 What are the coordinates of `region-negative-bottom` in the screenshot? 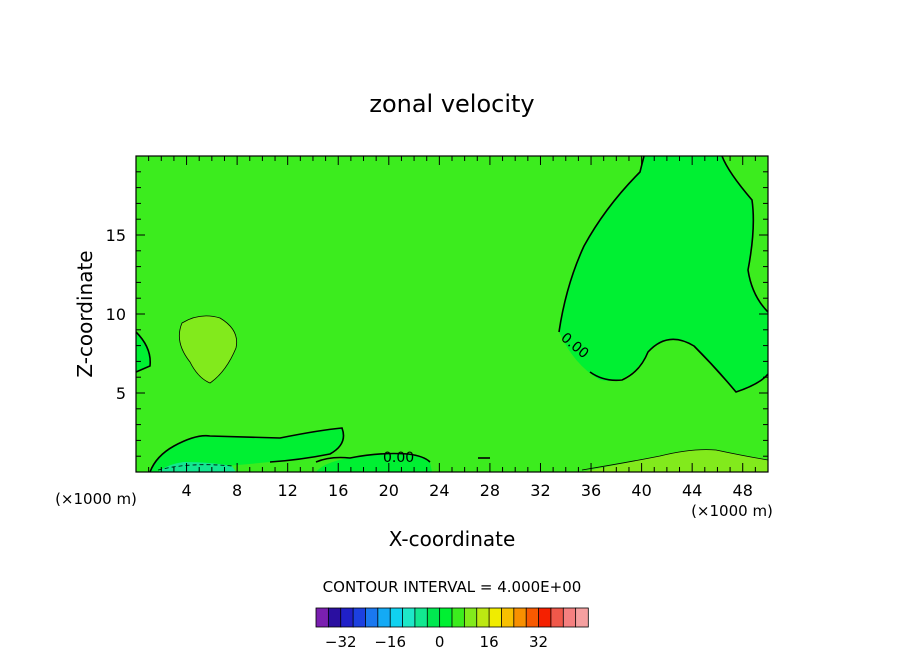 It's located at (247, 450).